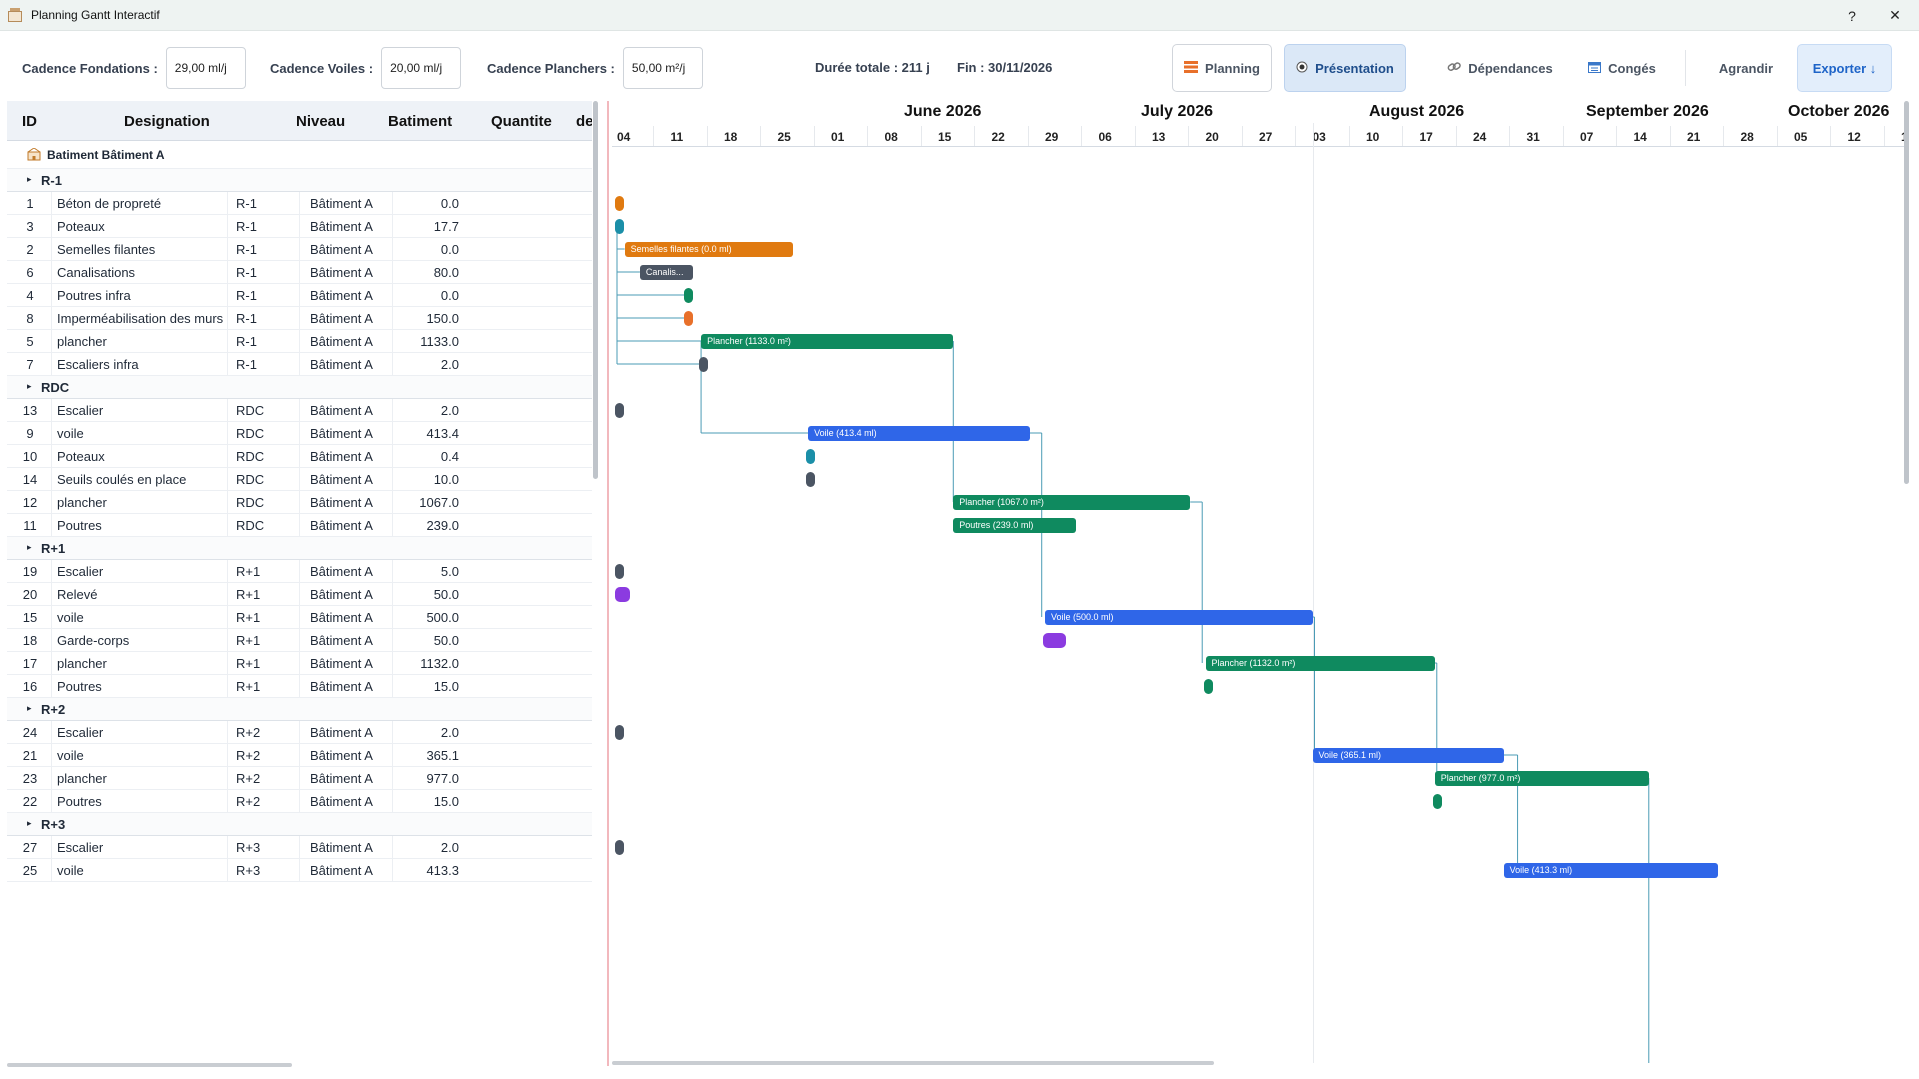 This screenshot has width=1919, height=1079. What do you see at coordinates (299, 847) in the screenshot?
I see `table-row: 27 Escalier R+3 Bâtiment A 2.0` at bounding box center [299, 847].